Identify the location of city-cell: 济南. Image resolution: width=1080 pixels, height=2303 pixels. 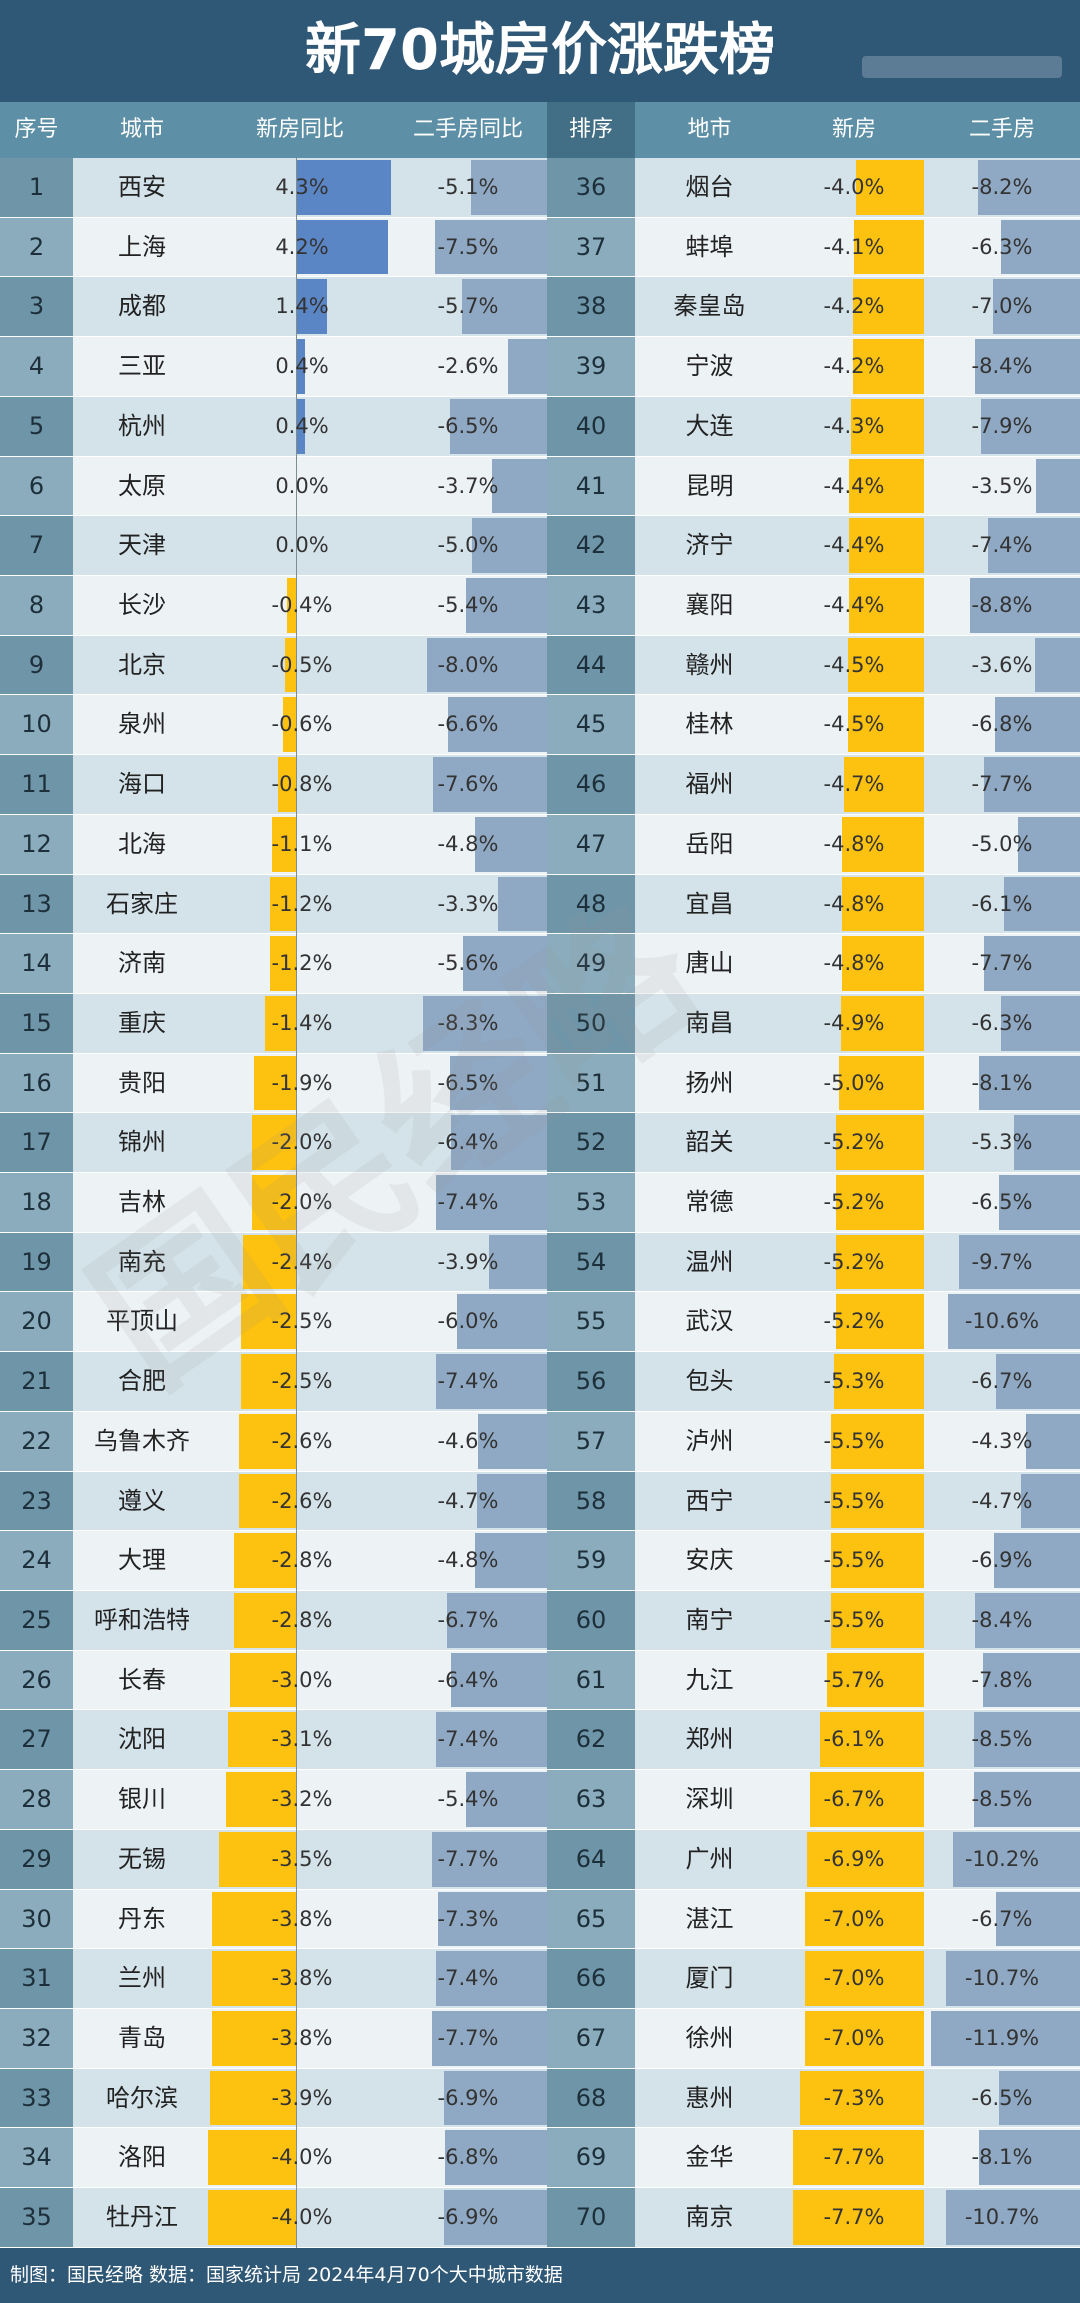
(142, 963).